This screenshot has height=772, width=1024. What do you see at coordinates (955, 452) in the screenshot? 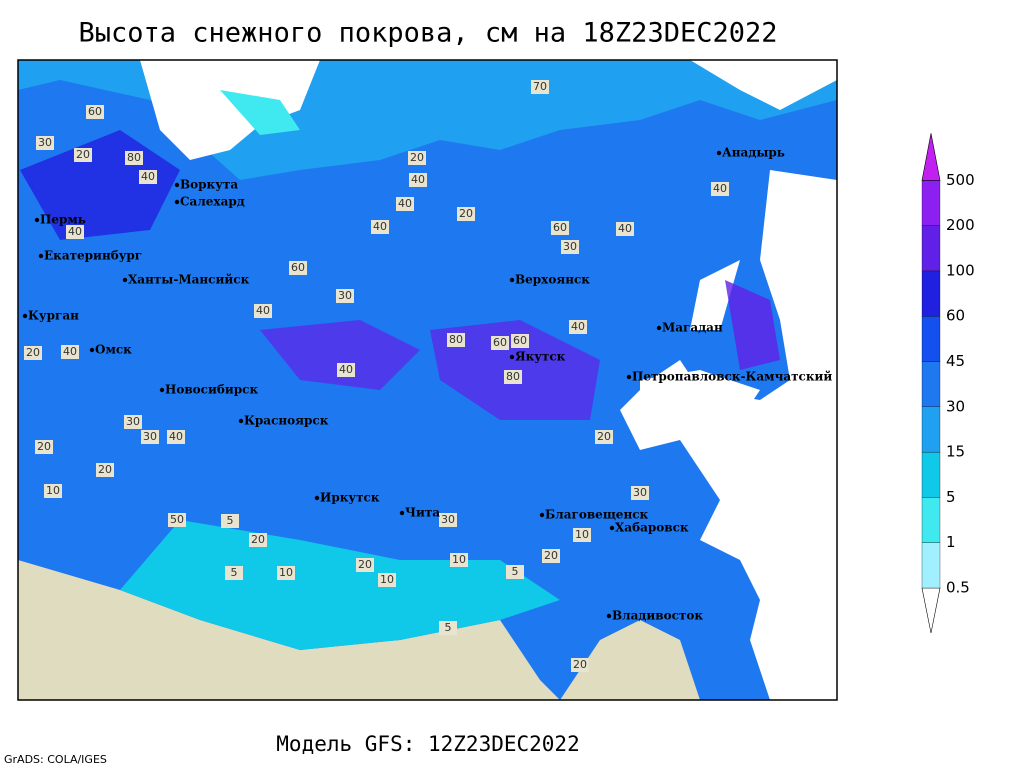
I see `colorbar-label: 15` at bounding box center [955, 452].